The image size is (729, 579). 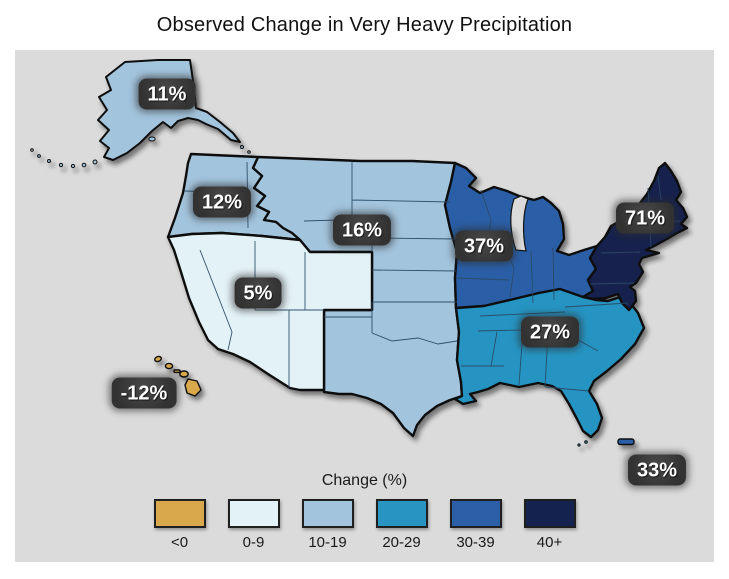 I want to click on legend: Change (%) <0 0-9 10-19 20-29 30-39, so click(x=364, y=511).